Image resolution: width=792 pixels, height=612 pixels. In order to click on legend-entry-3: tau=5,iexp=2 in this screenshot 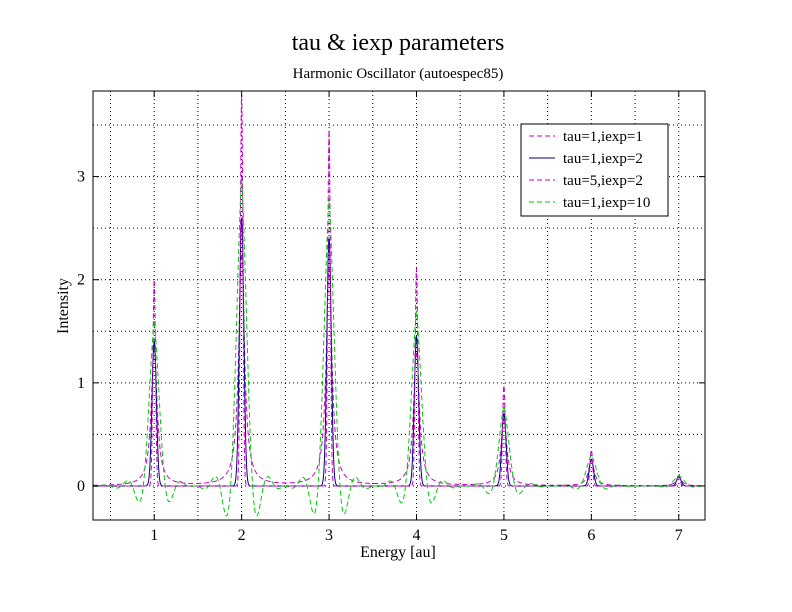, I will do `click(603, 181)`.